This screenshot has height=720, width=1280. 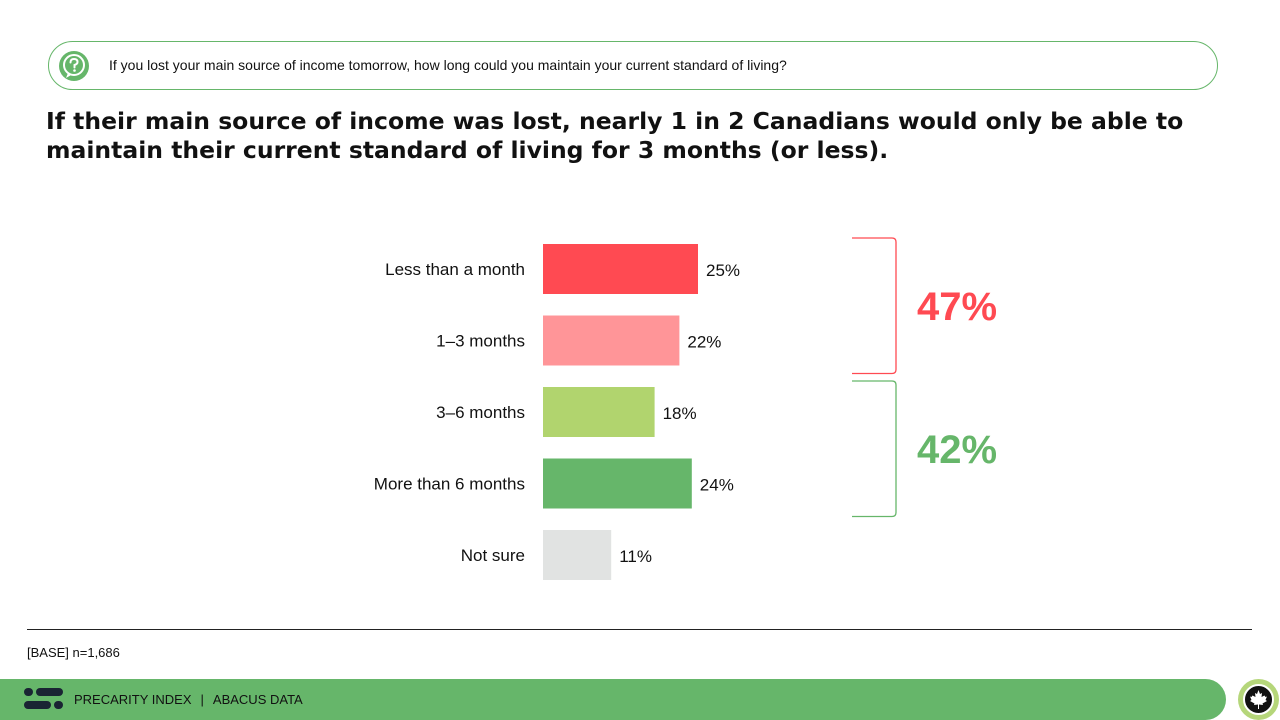 What do you see at coordinates (723, 270) in the screenshot?
I see `value-label: 25%` at bounding box center [723, 270].